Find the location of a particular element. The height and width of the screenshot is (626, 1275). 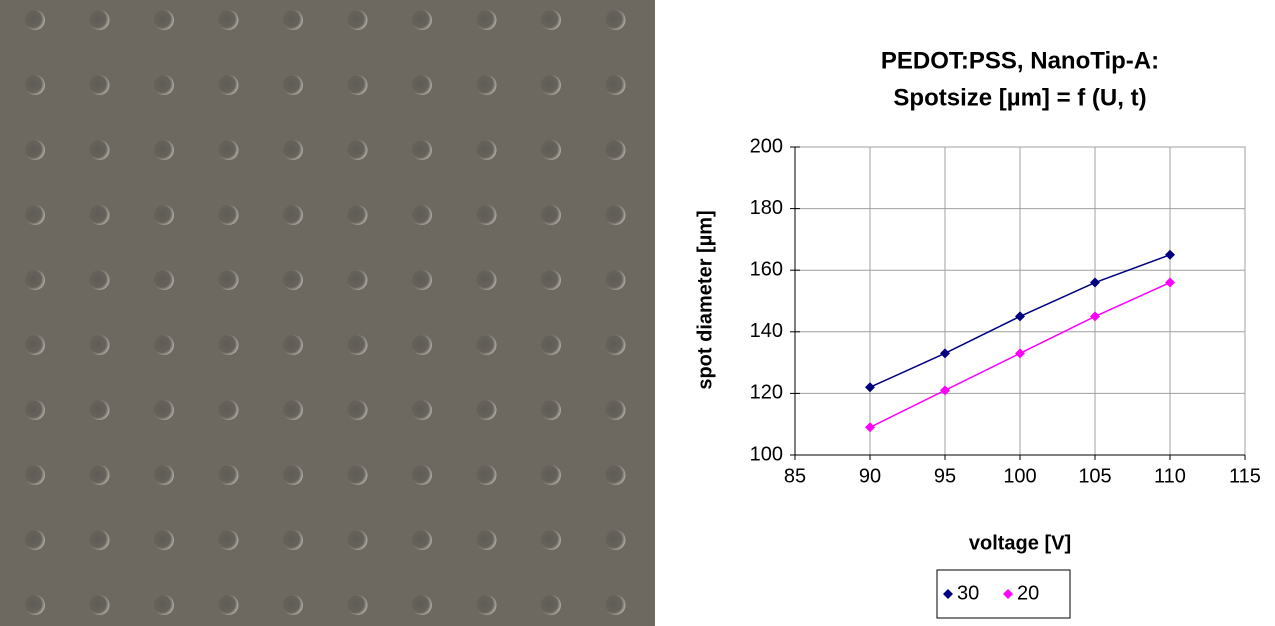

x-tick-label: 100 is located at coordinates (1019, 476).